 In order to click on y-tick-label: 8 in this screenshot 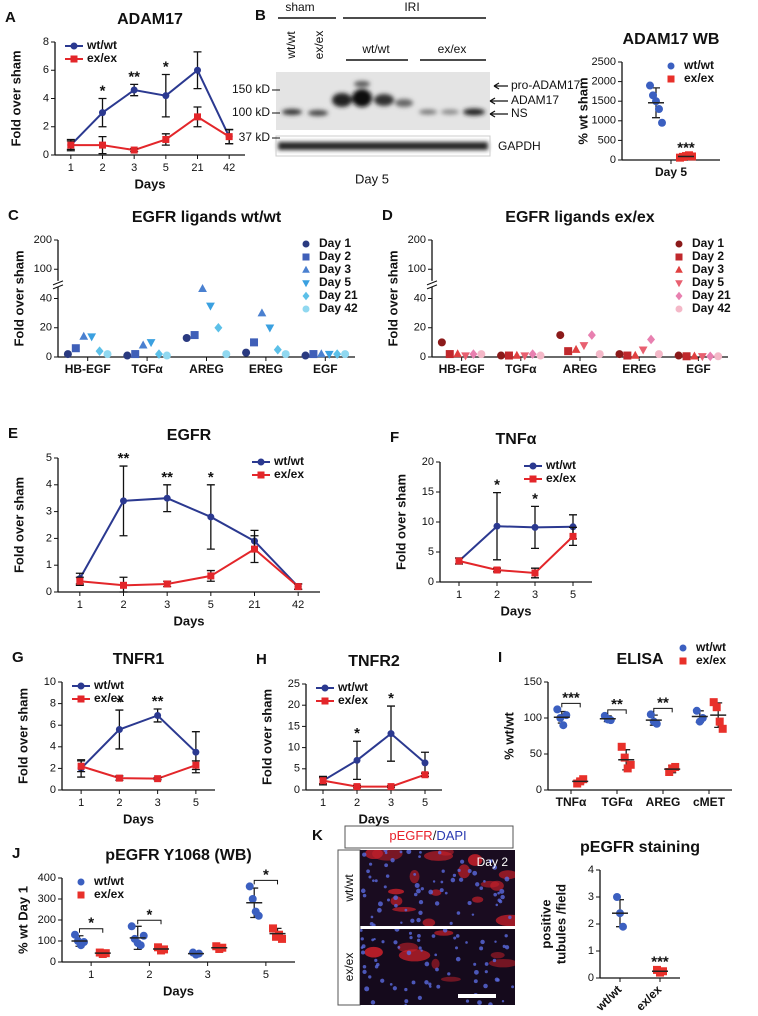, I will do `click(53, 704)`.